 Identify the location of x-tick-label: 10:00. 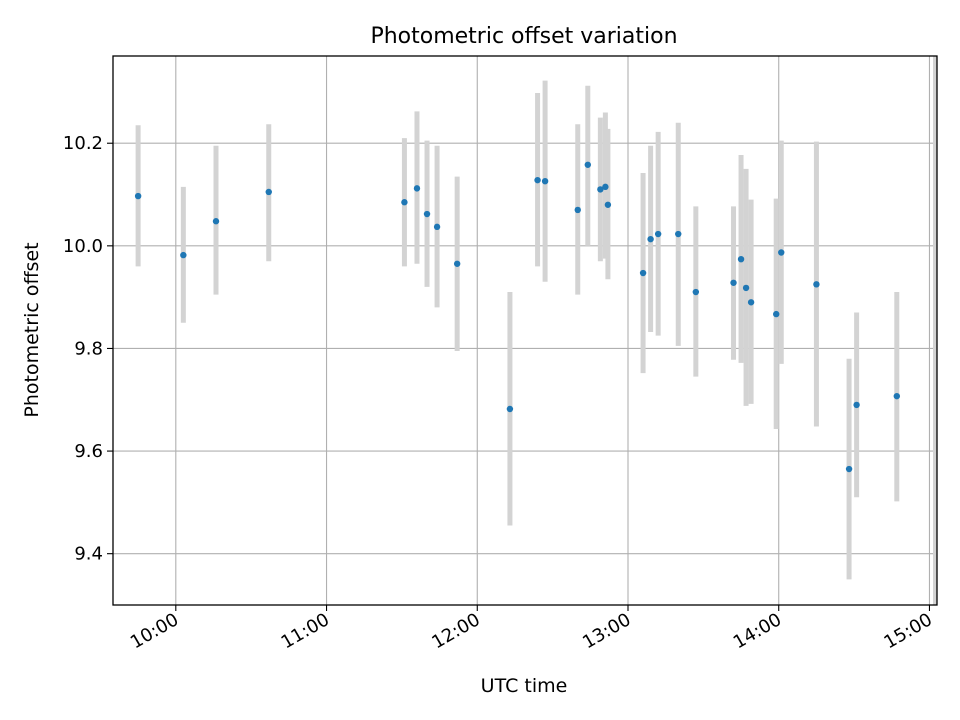
(154, 631).